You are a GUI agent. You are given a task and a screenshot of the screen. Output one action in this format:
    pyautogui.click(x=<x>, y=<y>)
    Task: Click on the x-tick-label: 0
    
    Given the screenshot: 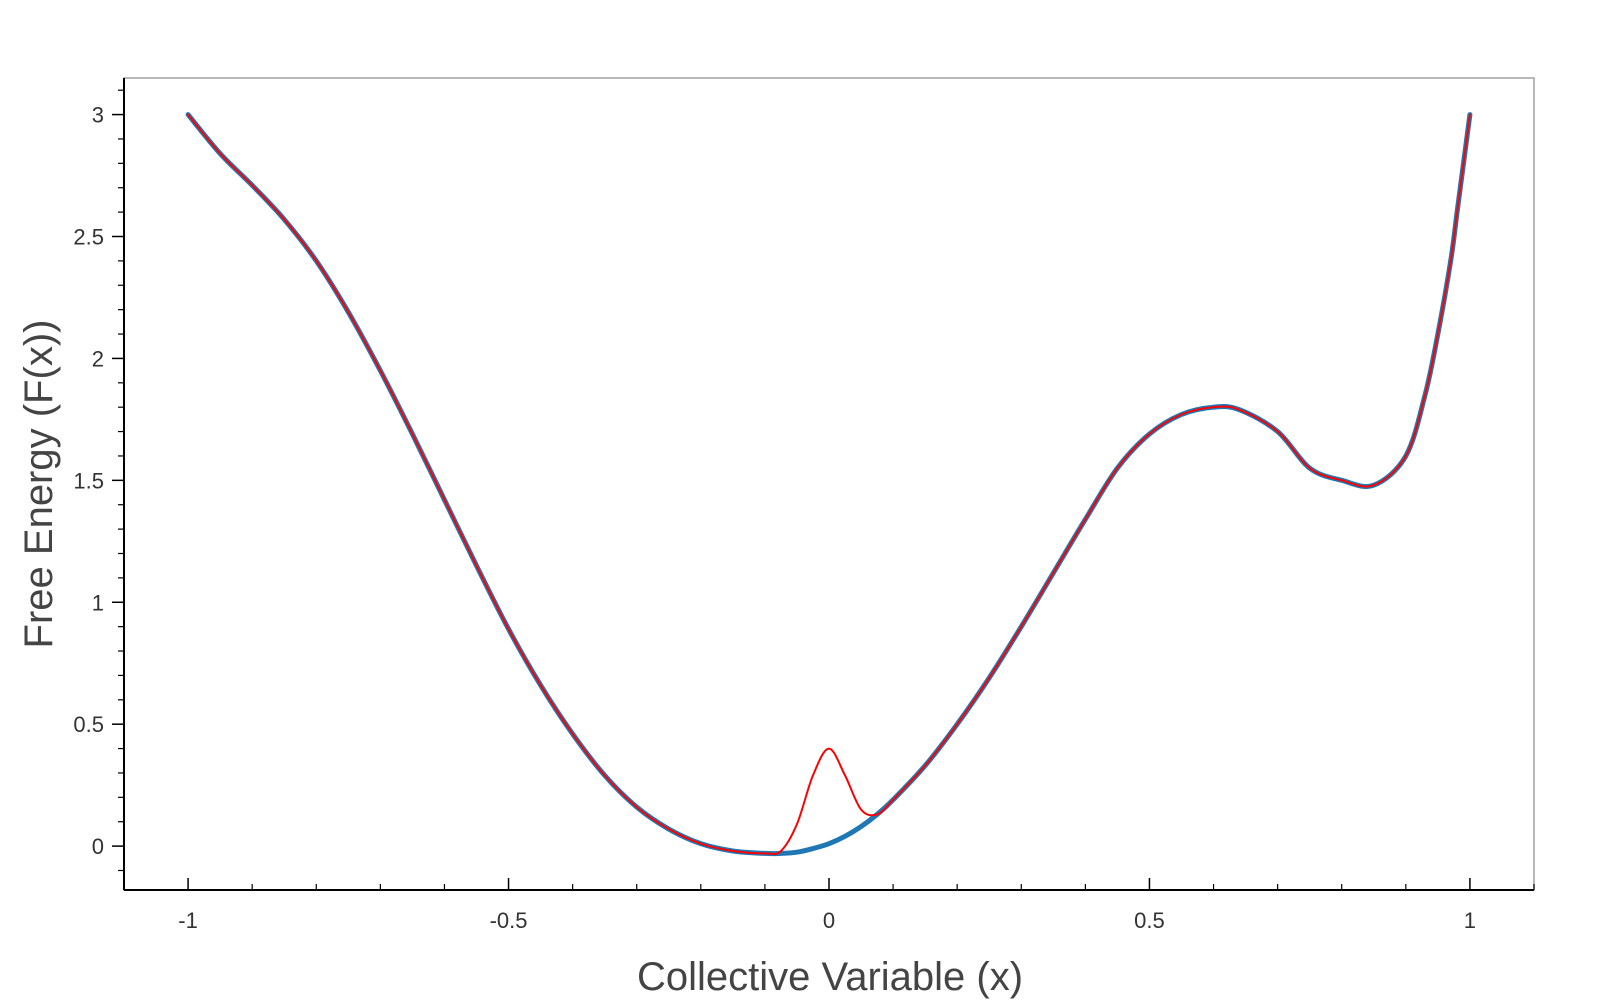 What is the action you would take?
    pyautogui.click(x=829, y=920)
    